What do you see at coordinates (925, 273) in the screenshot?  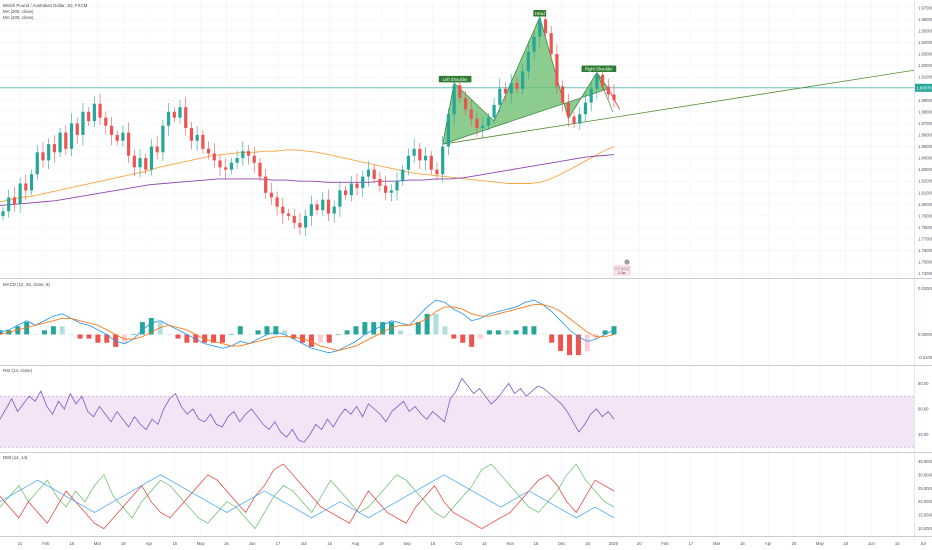 I see `price-tick-label: 1.74000` at bounding box center [925, 273].